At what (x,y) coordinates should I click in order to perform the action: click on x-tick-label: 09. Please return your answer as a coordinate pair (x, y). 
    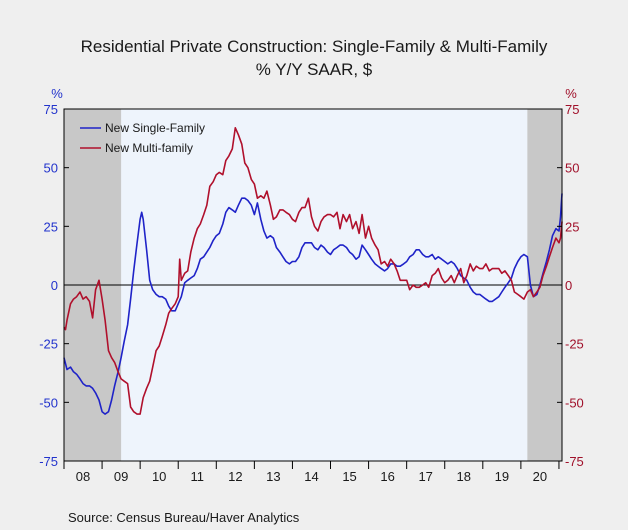
    Looking at the image, I should click on (121, 476).